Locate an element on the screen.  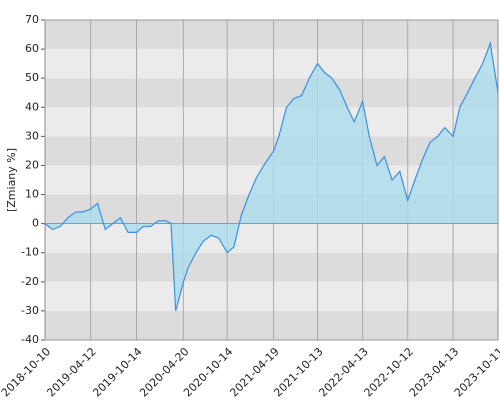
y-tick-label: 10 is located at coordinates (32, 194).